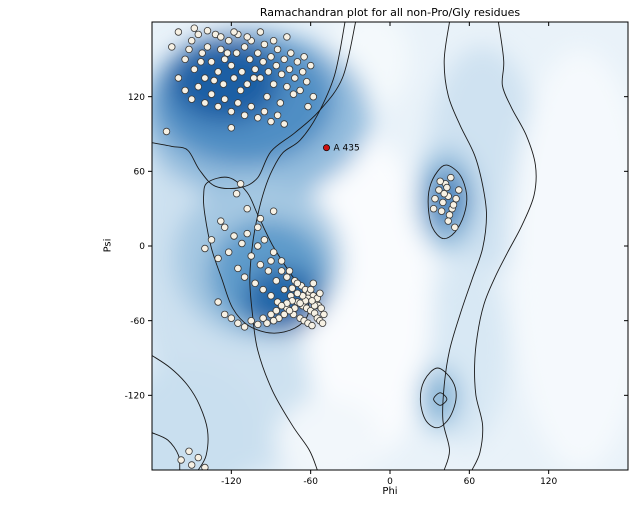 This screenshot has width=641, height=526. Describe the element at coordinates (347, 149) in the screenshot. I see `svg-text: A 435` at that location.